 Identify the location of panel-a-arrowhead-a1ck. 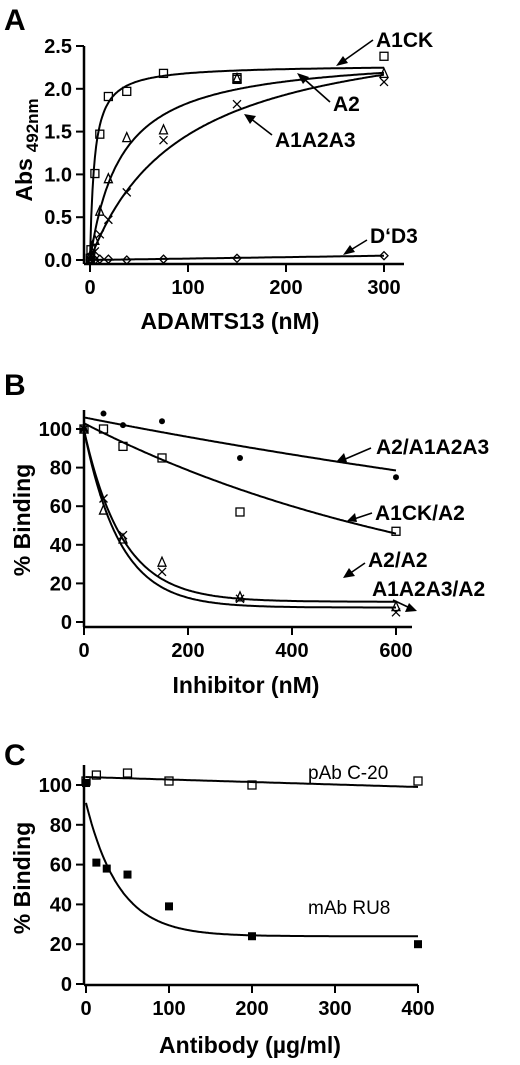
(342, 61).